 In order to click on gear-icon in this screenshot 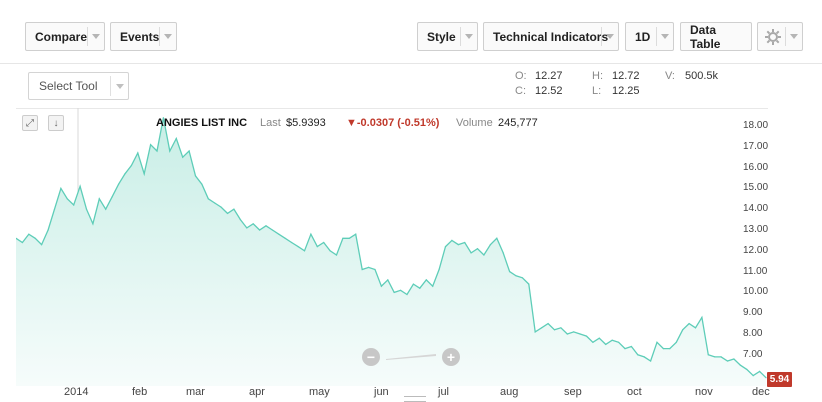, I will do `click(773, 36)`.